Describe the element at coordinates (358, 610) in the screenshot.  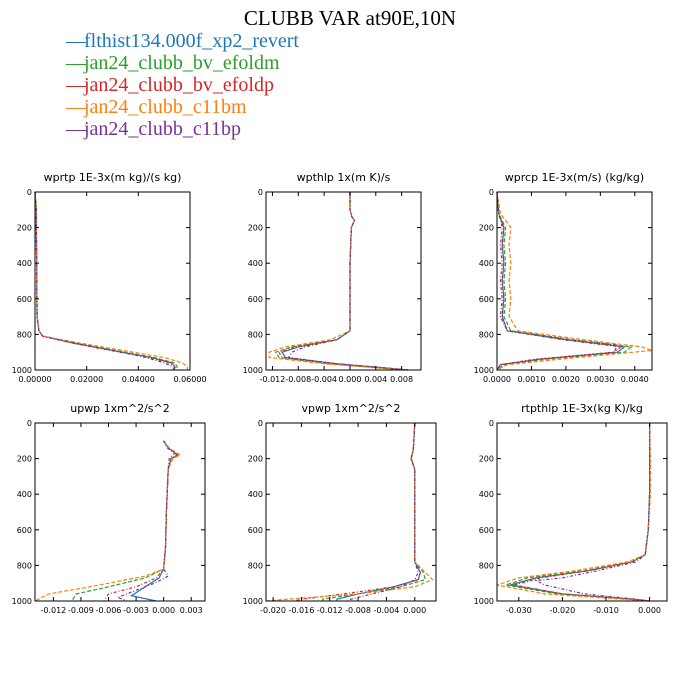
I see `x-tick-label: -0.008` at that location.